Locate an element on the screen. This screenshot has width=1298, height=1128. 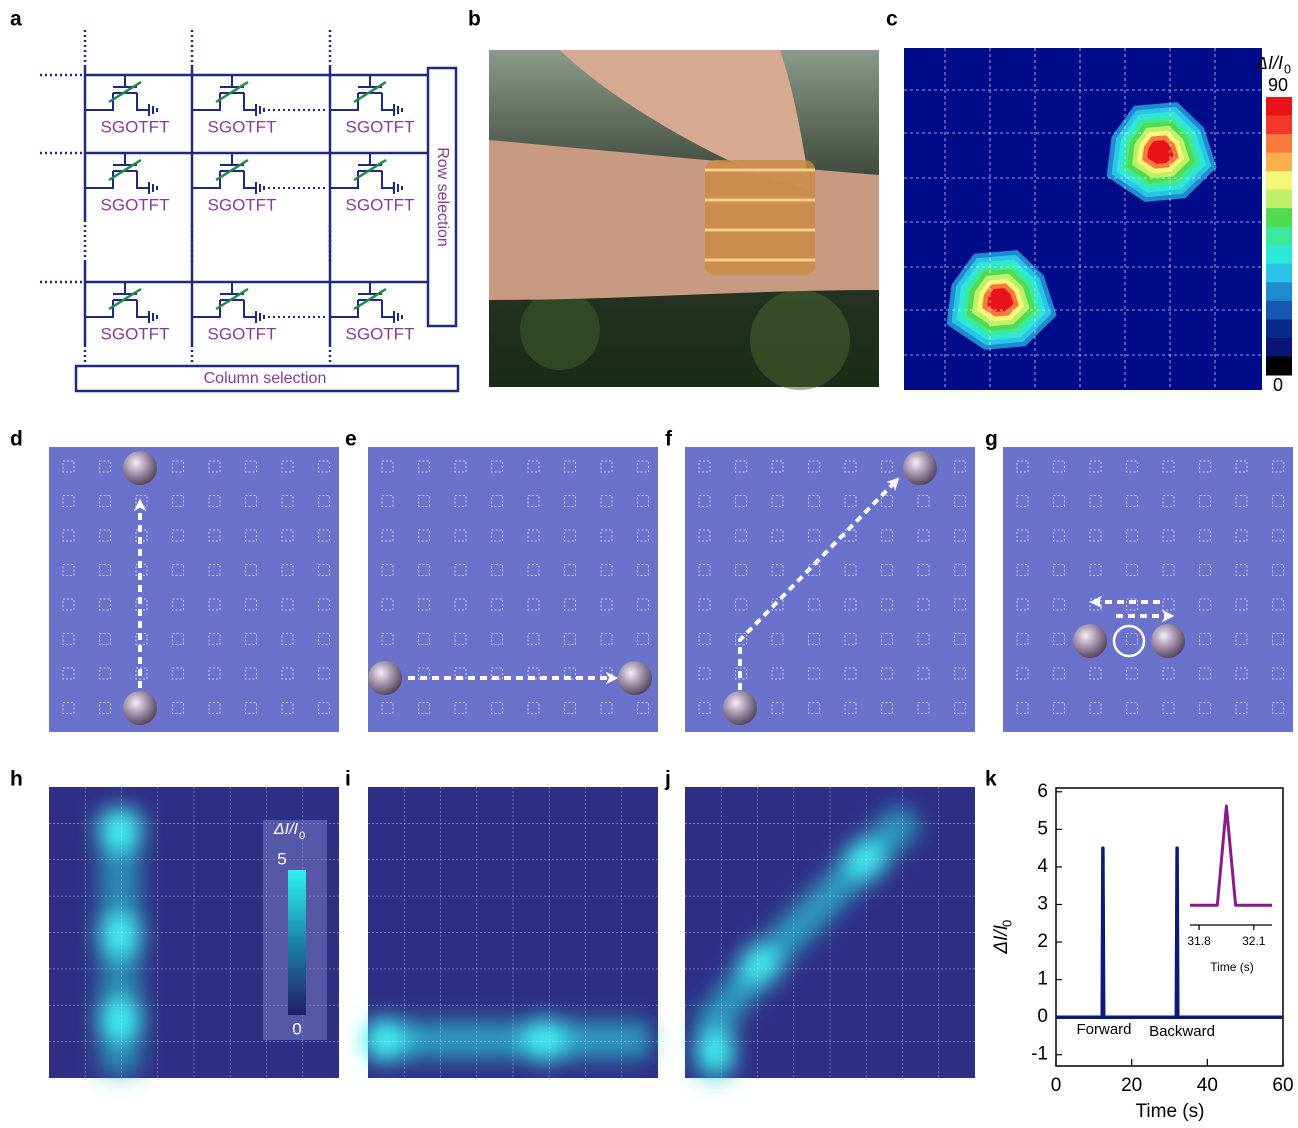
panel-label: j is located at coordinates (667, 779).